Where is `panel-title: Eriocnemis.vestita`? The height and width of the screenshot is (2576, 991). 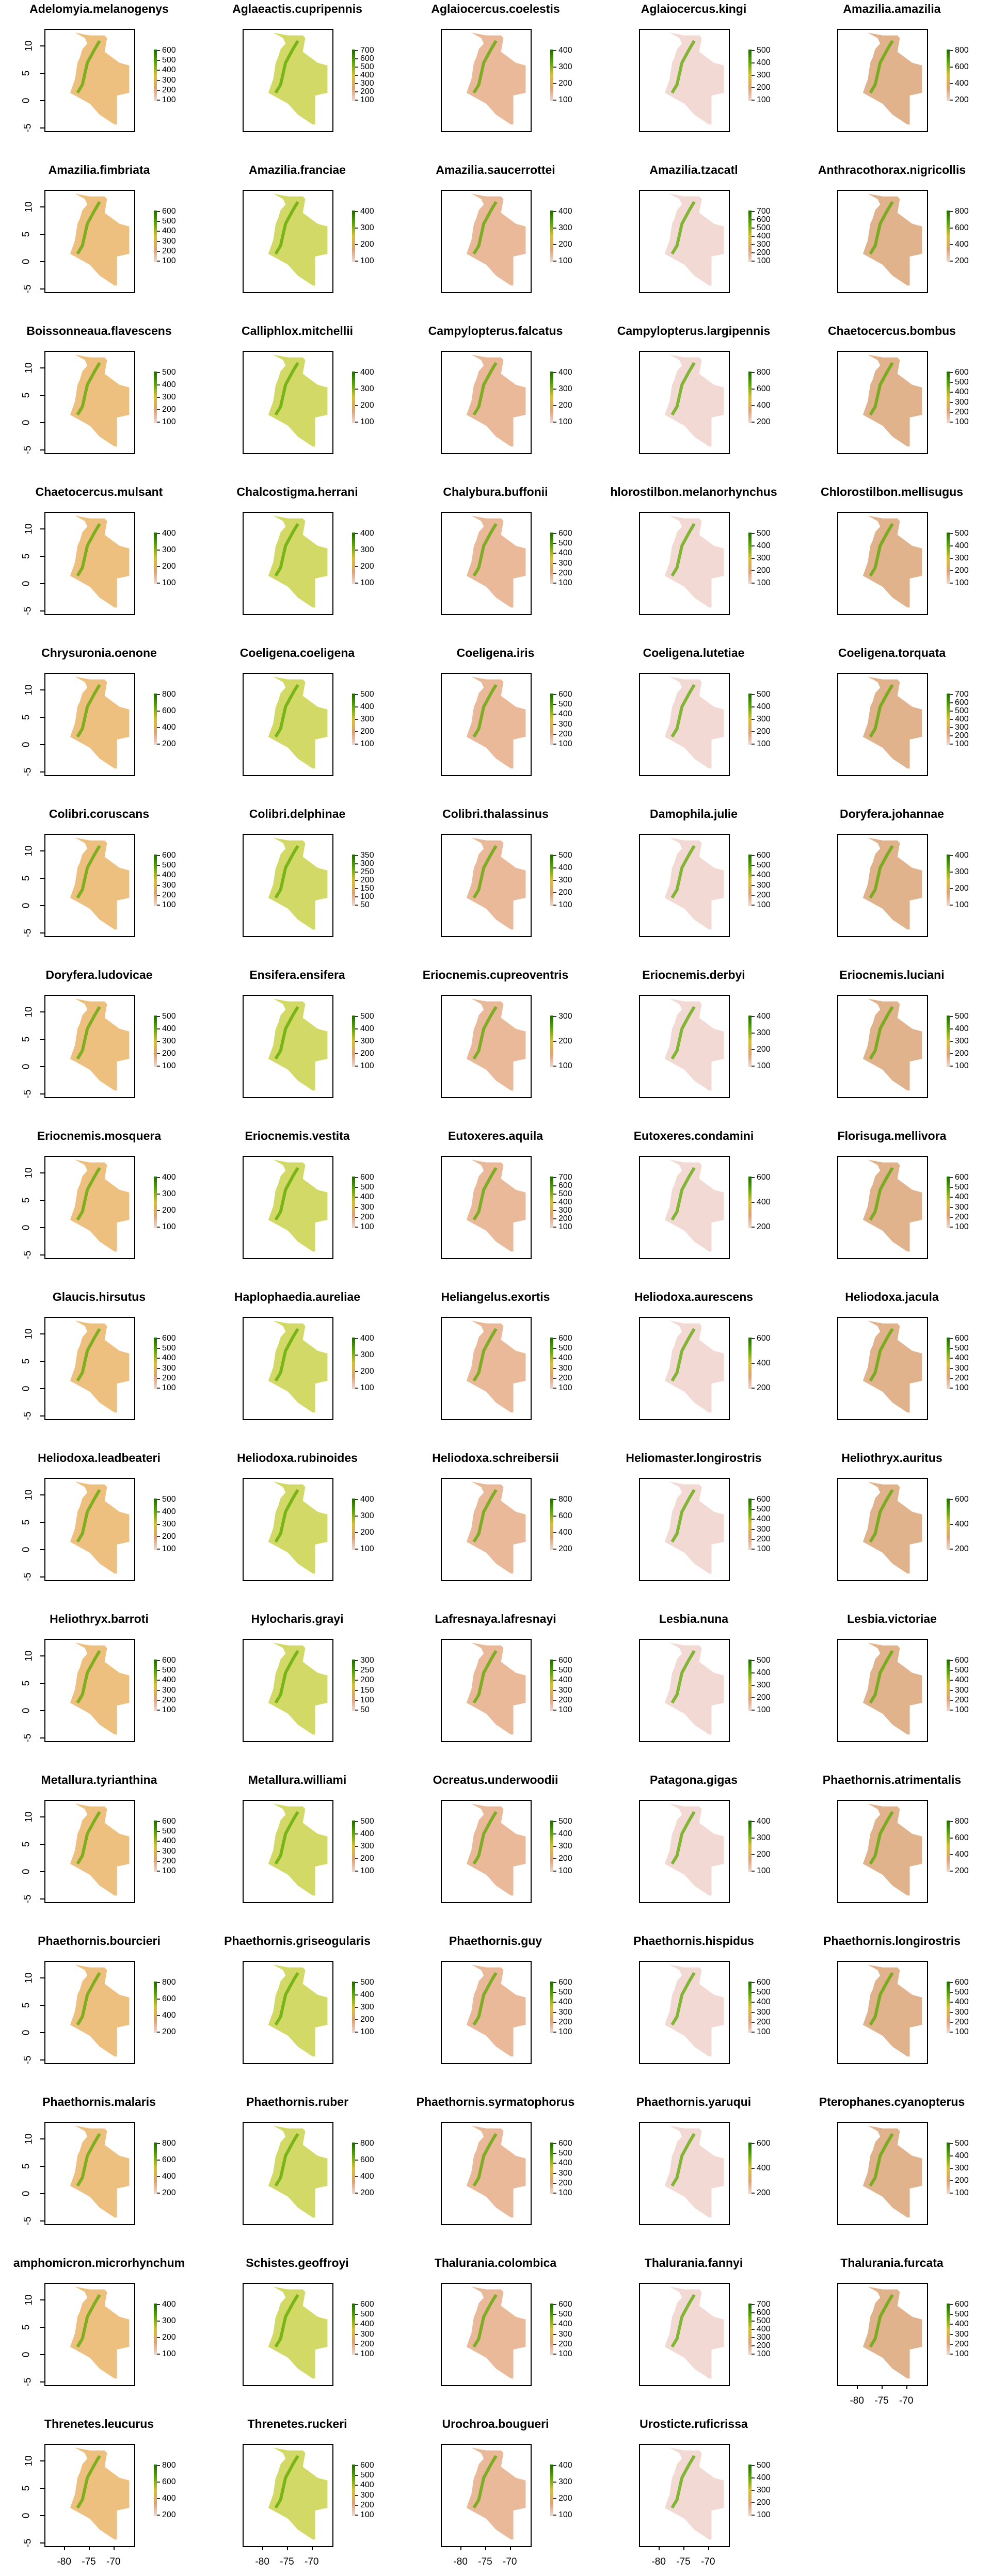 panel-title: Eriocnemis.vestita is located at coordinates (297, 1136).